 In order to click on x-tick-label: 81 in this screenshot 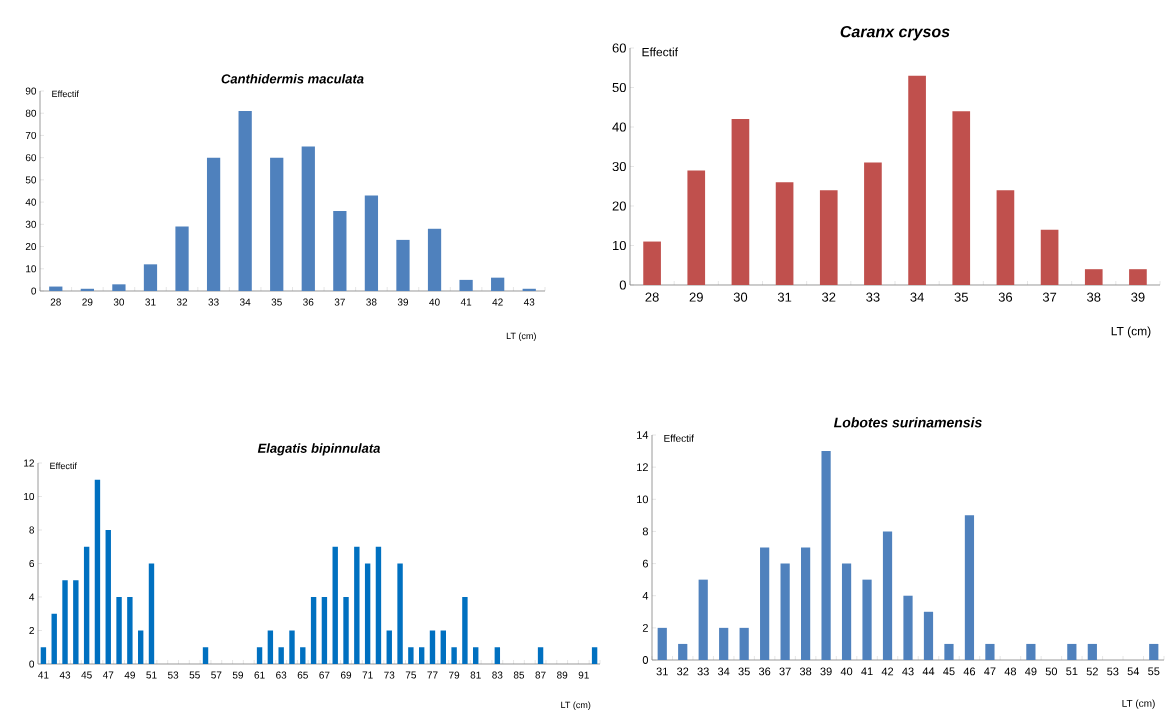, I will do `click(475, 675)`.